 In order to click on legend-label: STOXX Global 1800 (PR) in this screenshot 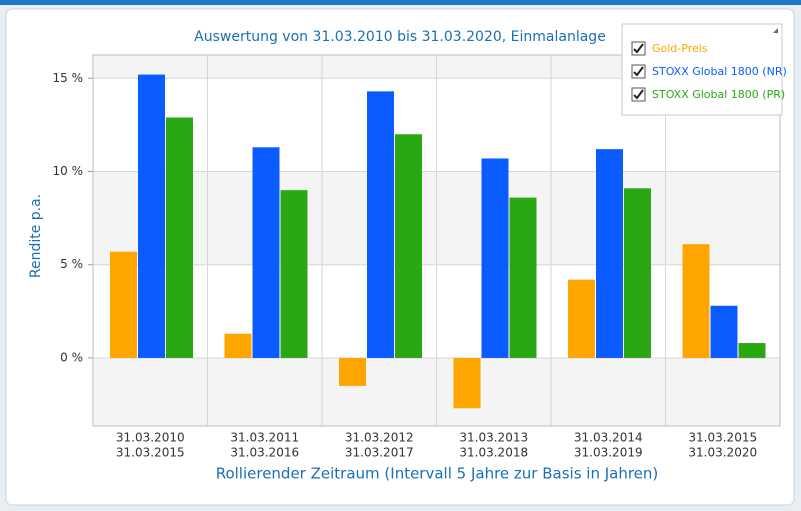, I will do `click(718, 94)`.